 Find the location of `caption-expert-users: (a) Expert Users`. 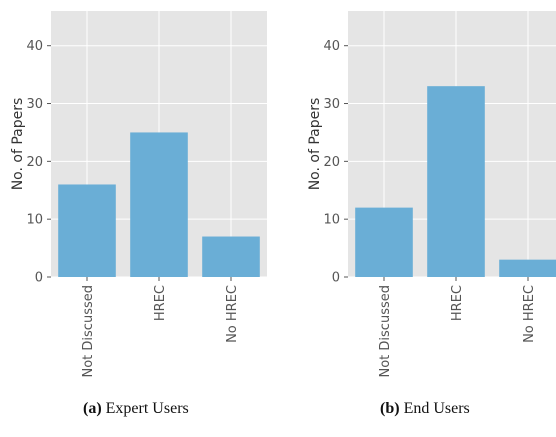

caption-expert-users: (a) Expert Users is located at coordinates (136, 409).